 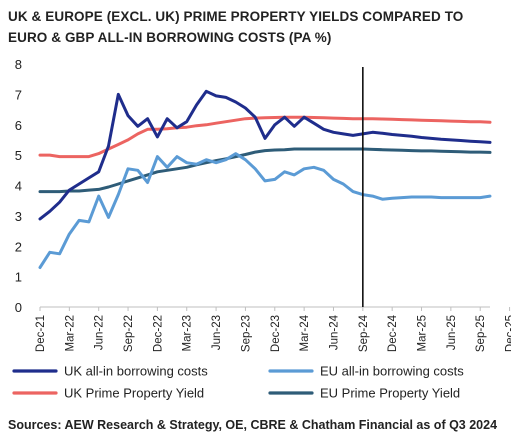 I want to click on y-tick-label-5: 5, so click(x=18, y=155).